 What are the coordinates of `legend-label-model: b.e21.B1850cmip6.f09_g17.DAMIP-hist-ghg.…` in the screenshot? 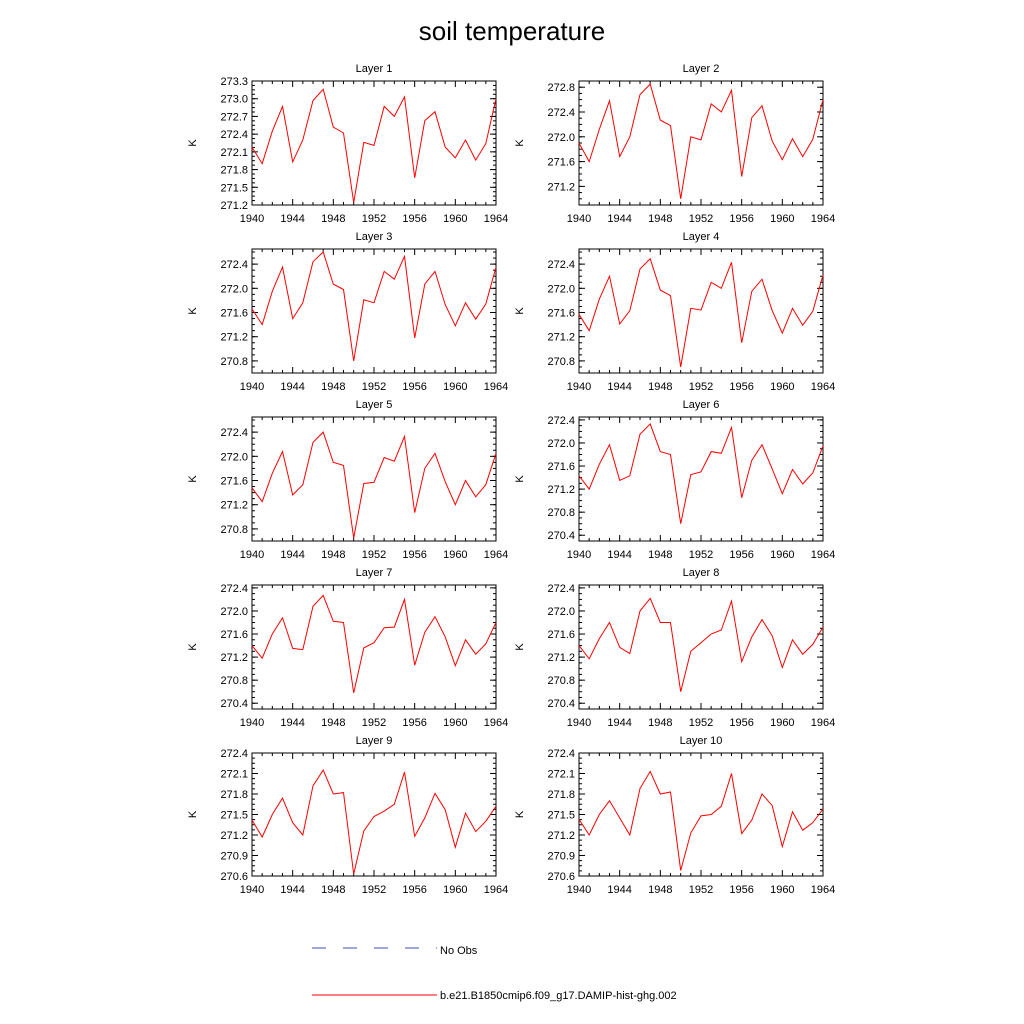 It's located at (558, 996).